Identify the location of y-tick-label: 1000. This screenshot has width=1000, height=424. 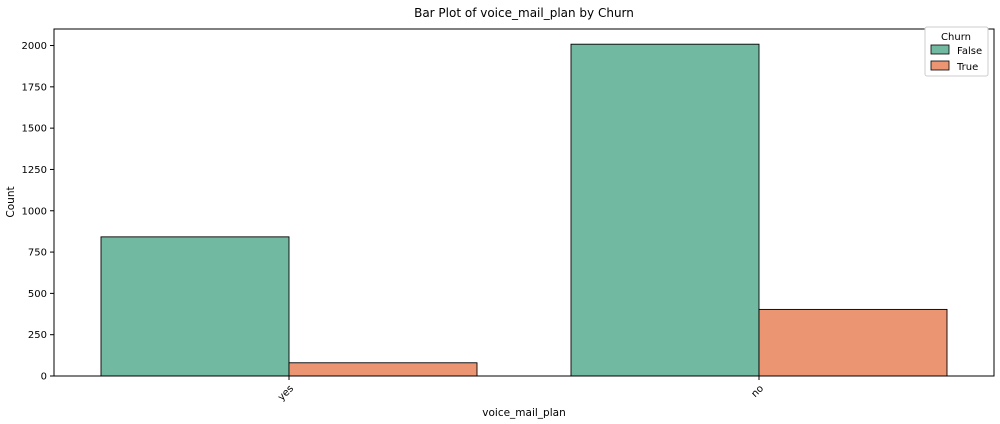
(34, 211).